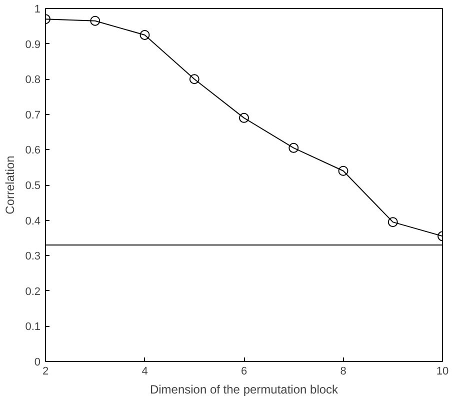 The width and height of the screenshot is (467, 406). I want to click on y-axis-title: Correlation, so click(10, 185).